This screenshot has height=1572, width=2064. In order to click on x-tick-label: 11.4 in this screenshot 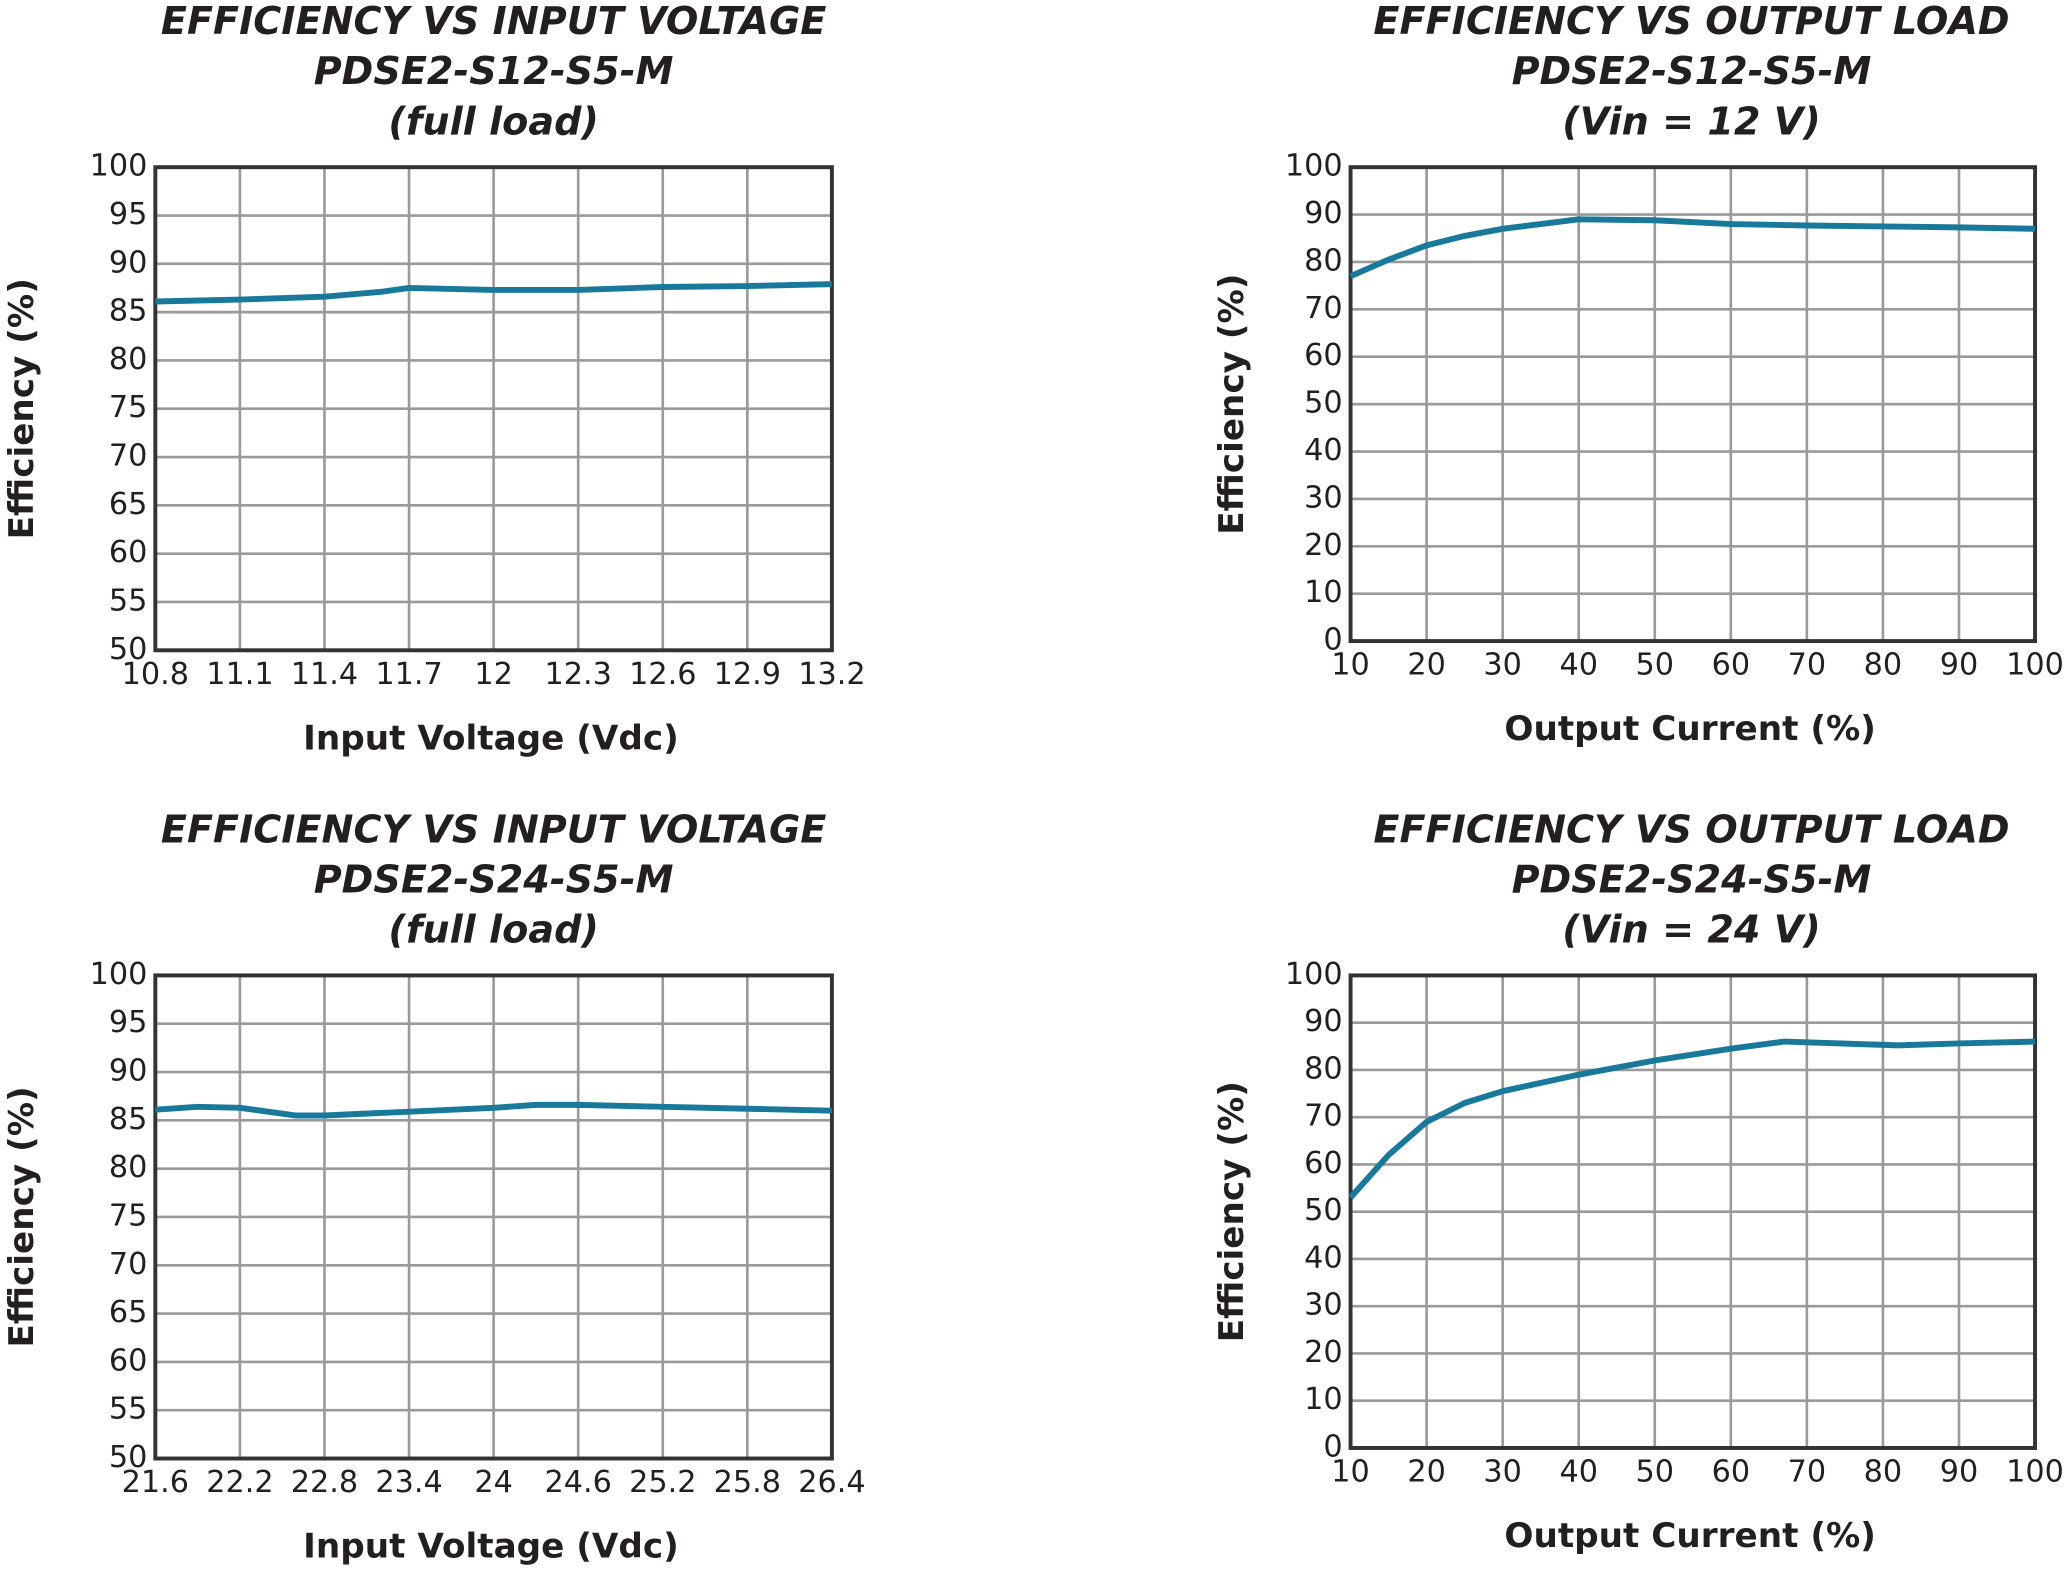, I will do `click(324, 674)`.